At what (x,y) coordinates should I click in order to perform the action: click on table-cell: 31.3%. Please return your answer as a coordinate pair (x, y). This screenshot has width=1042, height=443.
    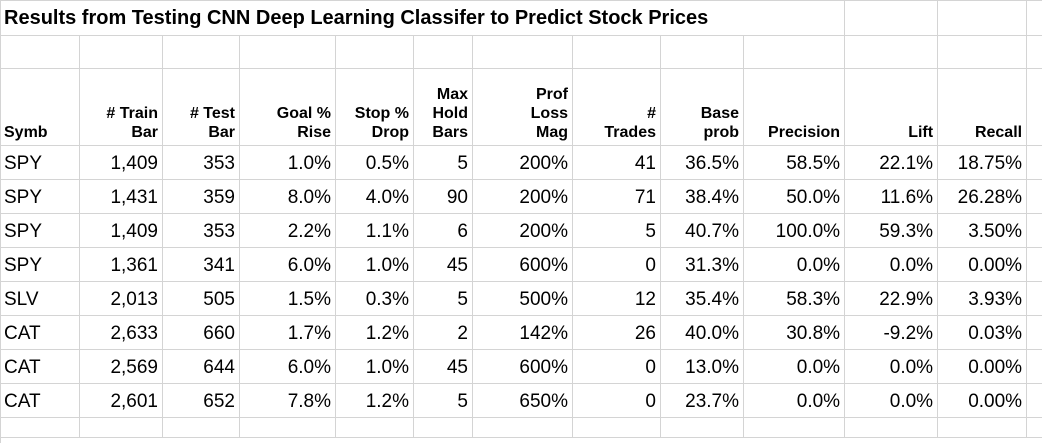
    Looking at the image, I should click on (702, 264).